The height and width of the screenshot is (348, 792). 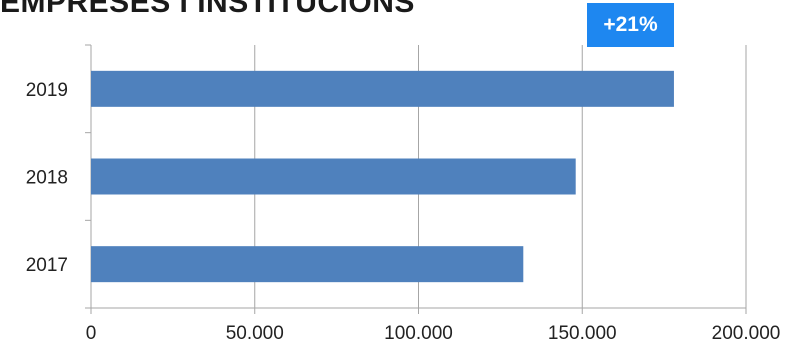 What do you see at coordinates (307, 264) in the screenshot?
I see `bar-2017` at bounding box center [307, 264].